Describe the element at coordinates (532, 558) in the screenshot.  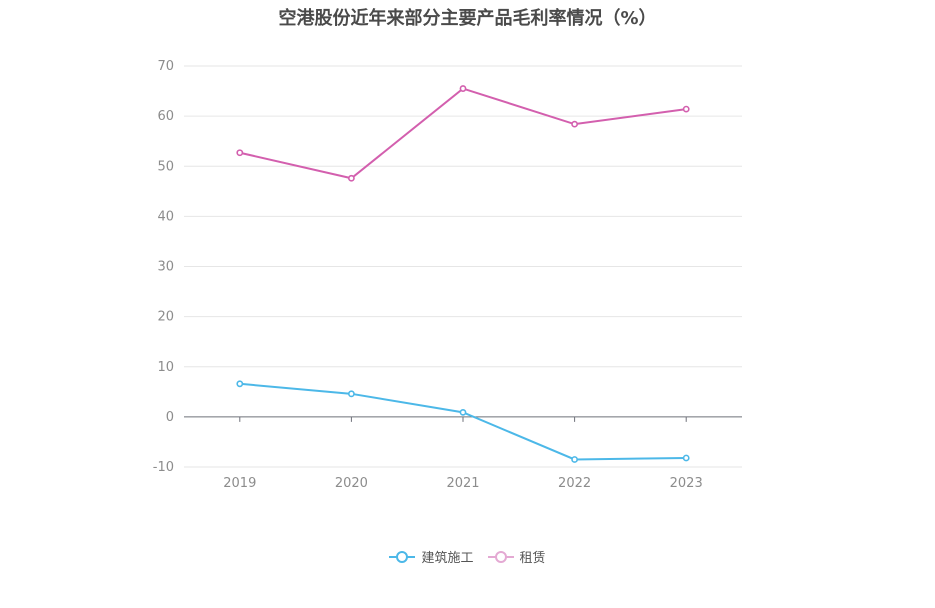
I see `legend-label-leasing: 租赁` at that location.